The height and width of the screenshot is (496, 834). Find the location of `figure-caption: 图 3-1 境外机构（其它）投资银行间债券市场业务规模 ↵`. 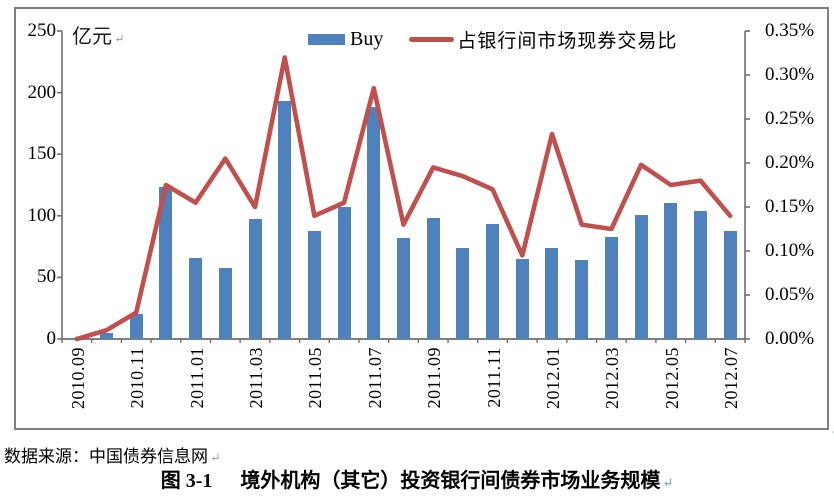

figure-caption: 图 3-1 境外机构（其它）投资银行间债券市场业务规模 ↵ is located at coordinates (417, 478).